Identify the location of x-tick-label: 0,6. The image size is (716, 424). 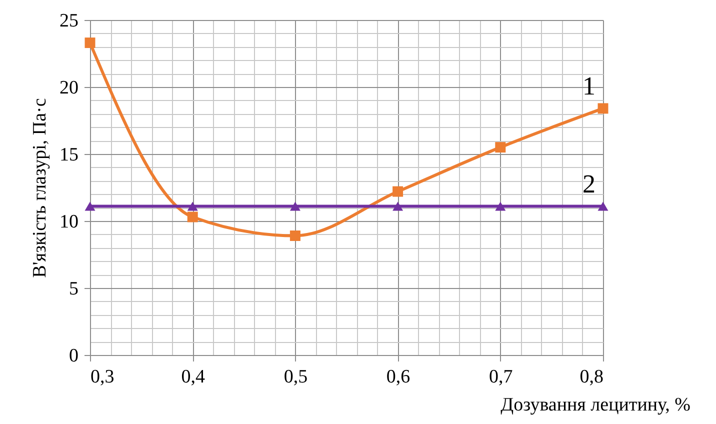
(398, 377).